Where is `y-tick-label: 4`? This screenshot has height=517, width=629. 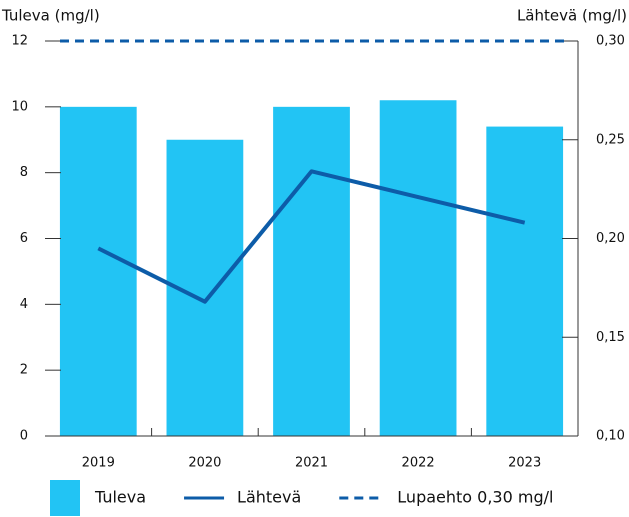 y-tick-label: 4 is located at coordinates (24, 304).